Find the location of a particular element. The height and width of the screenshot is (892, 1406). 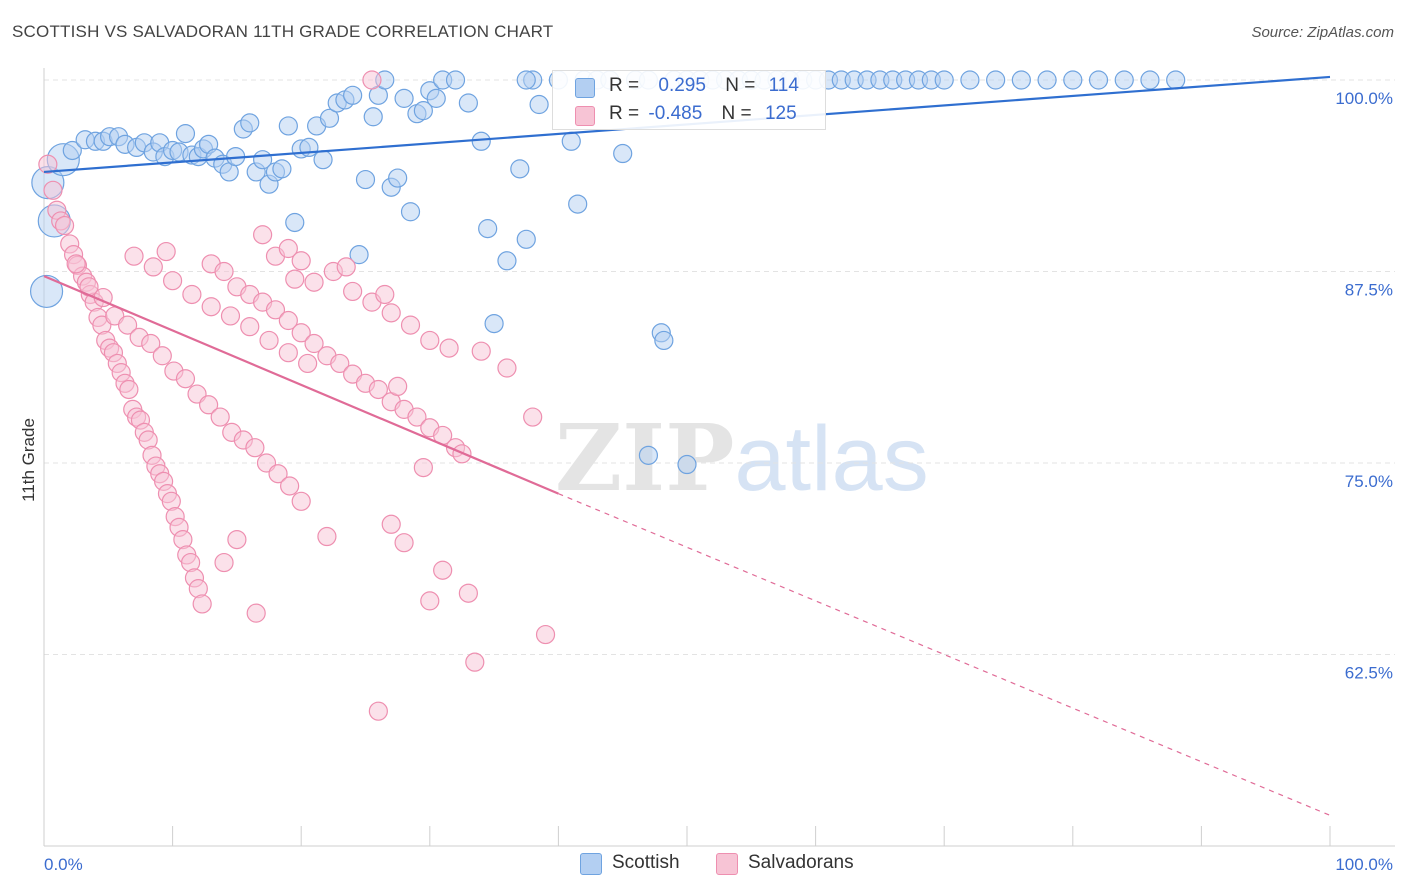

x-tick-label: 100.0% is located at coordinates (1364, 864).